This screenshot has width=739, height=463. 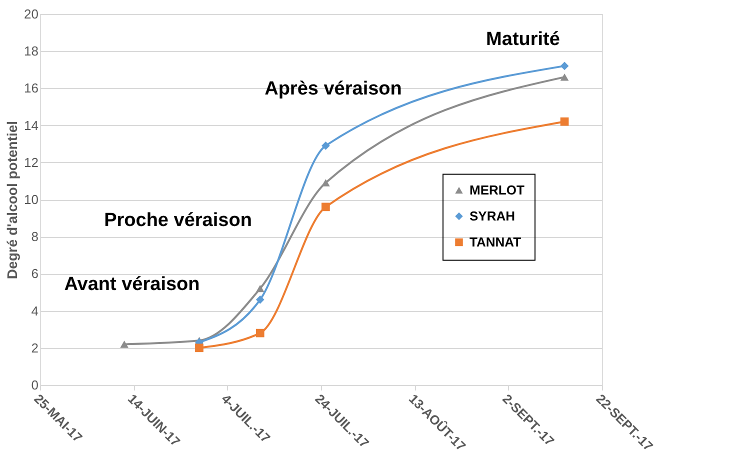 I want to click on y-tick-label: 4, so click(x=34, y=310).